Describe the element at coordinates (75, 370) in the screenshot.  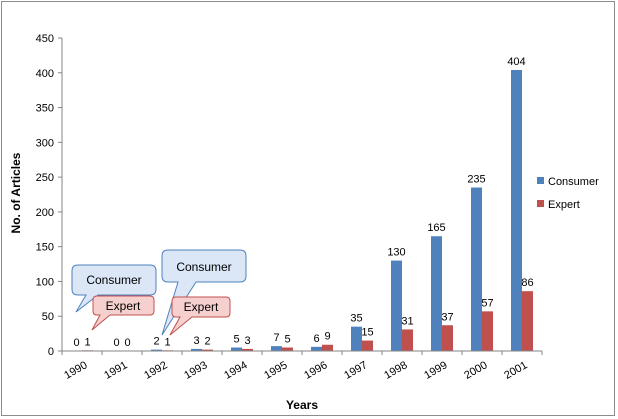
I see `x-tick-label: 1990` at that location.